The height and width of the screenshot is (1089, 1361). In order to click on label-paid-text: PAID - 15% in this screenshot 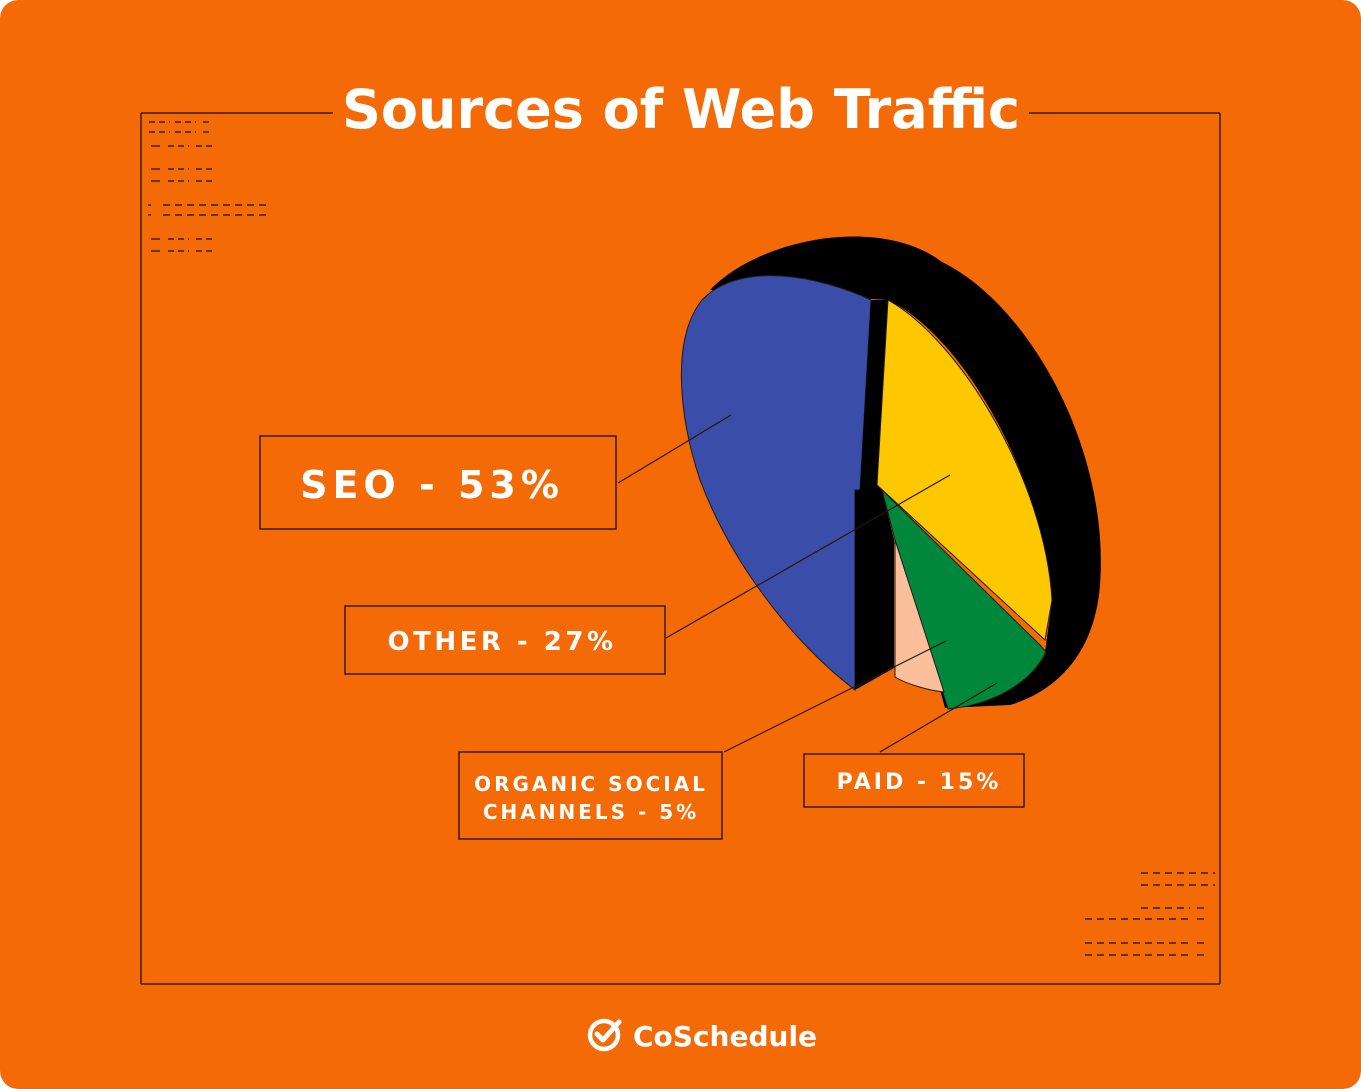, I will do `click(919, 782)`.